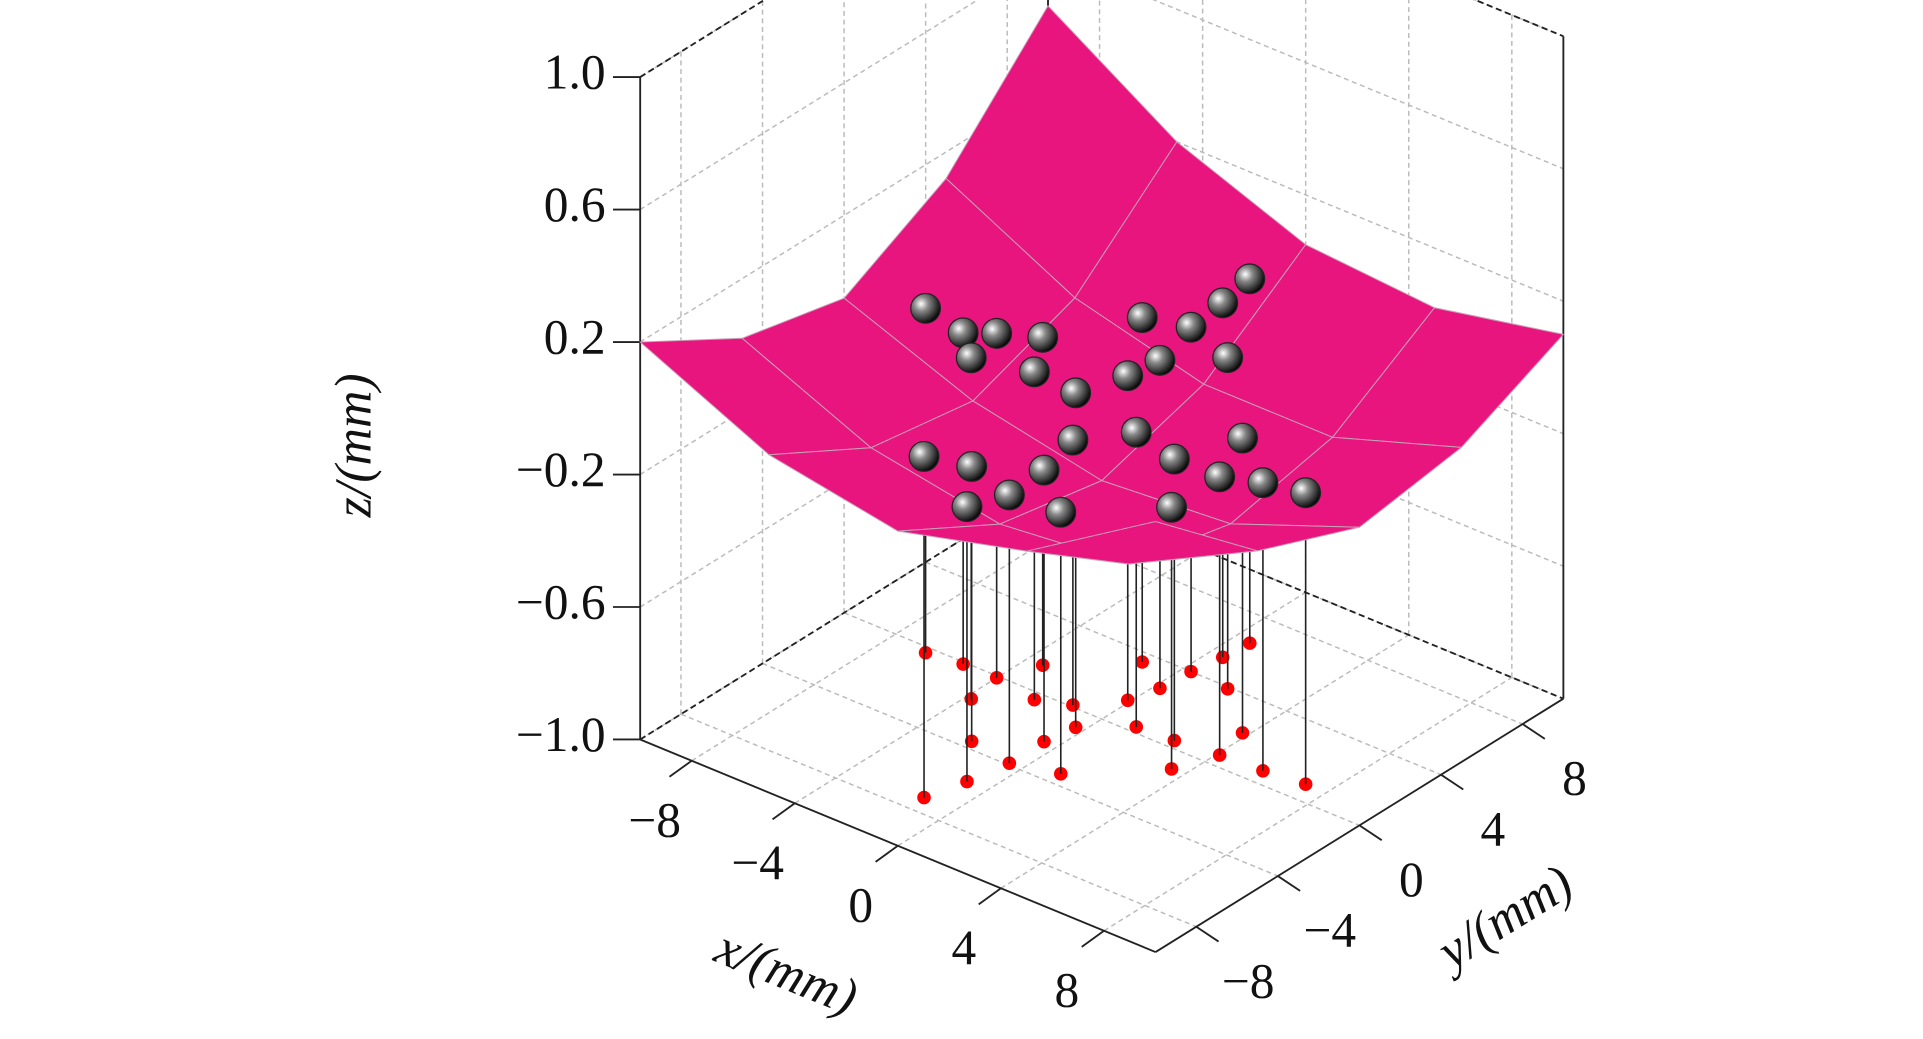  What do you see at coordinates (757, 862) in the screenshot?
I see `x-tick-label: −4` at bounding box center [757, 862].